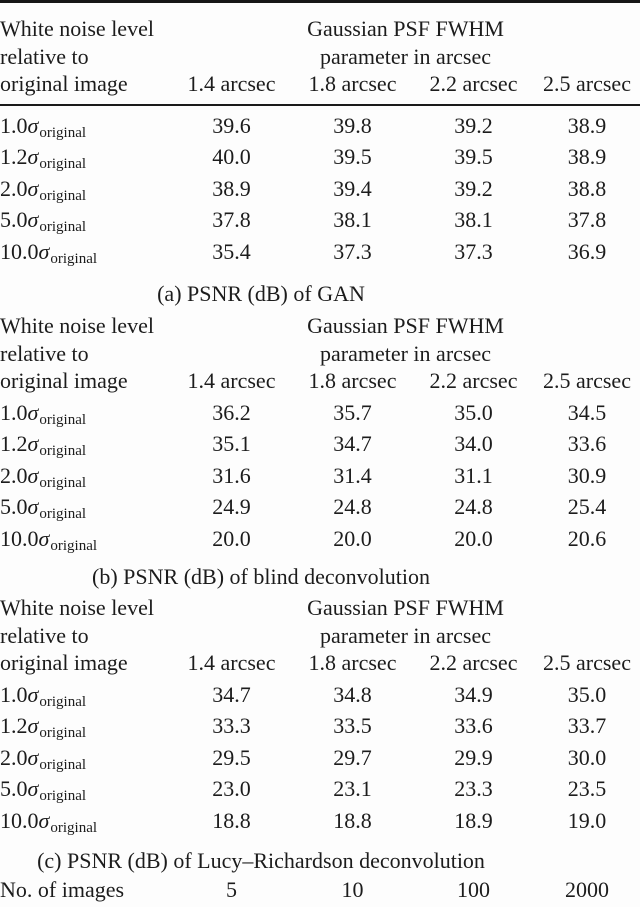 The height and width of the screenshot is (907, 640). What do you see at coordinates (352, 125) in the screenshot?
I see `psnr-value-cell: 39.8` at bounding box center [352, 125].